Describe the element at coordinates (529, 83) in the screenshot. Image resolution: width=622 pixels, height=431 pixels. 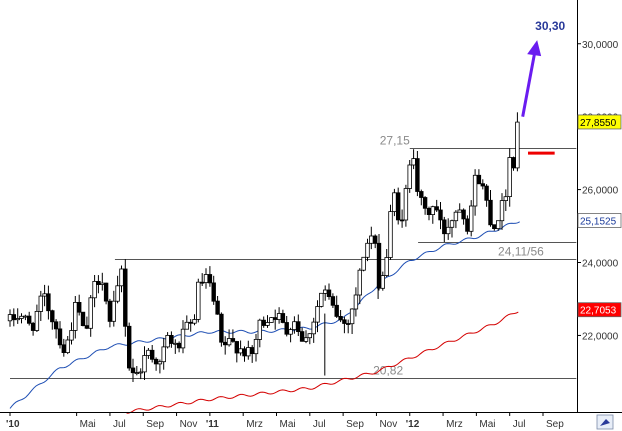
I see `forecast-arrow` at that location.